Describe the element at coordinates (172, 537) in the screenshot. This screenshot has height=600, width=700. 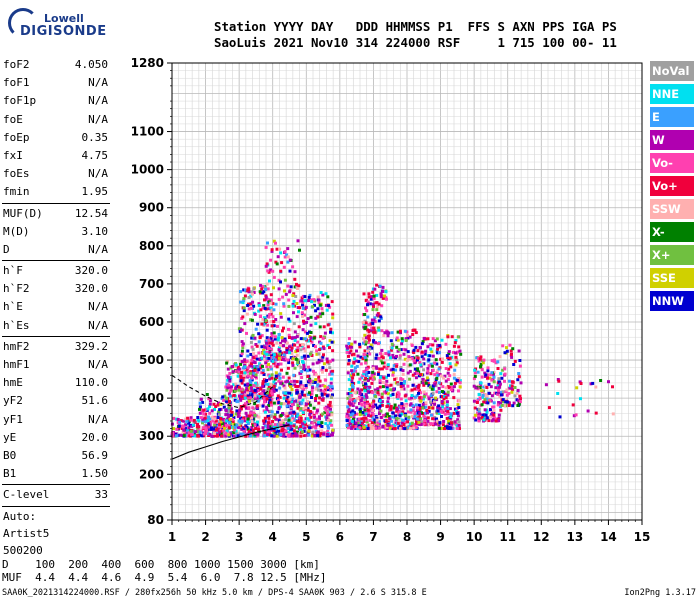
I see `x-tick-label: 1` at that location.